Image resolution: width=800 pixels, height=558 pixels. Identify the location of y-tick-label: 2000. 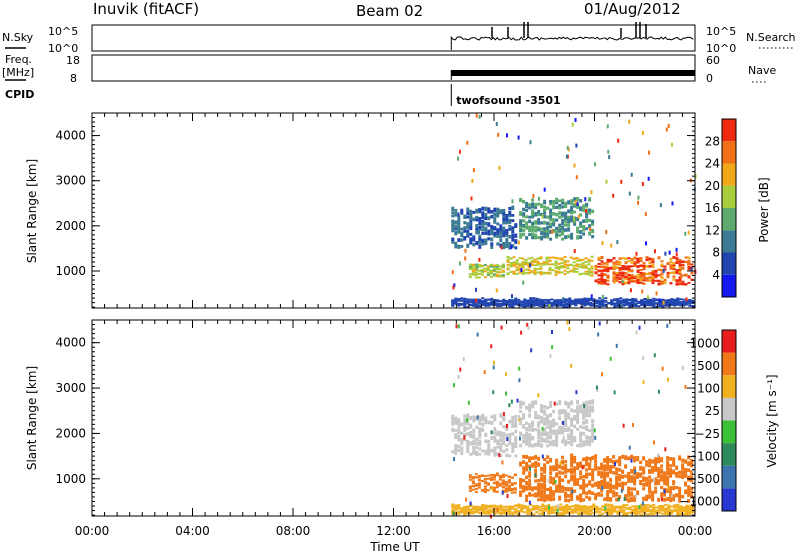
(70, 433).